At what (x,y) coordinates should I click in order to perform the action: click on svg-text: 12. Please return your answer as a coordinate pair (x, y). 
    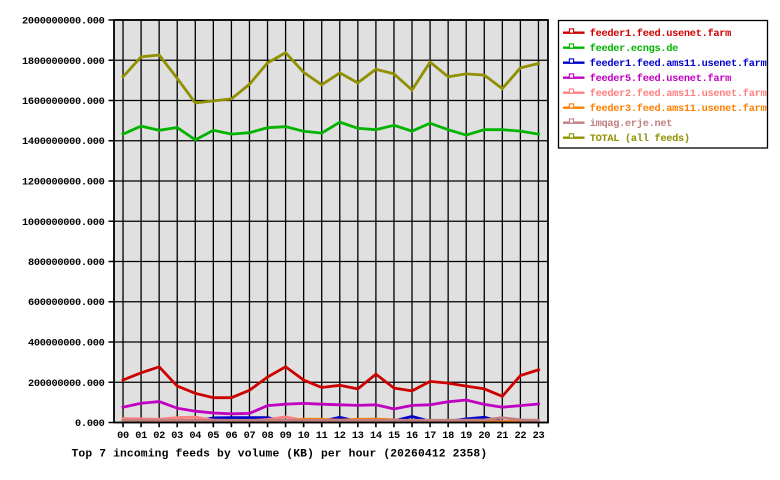
    Looking at the image, I should click on (340, 436).